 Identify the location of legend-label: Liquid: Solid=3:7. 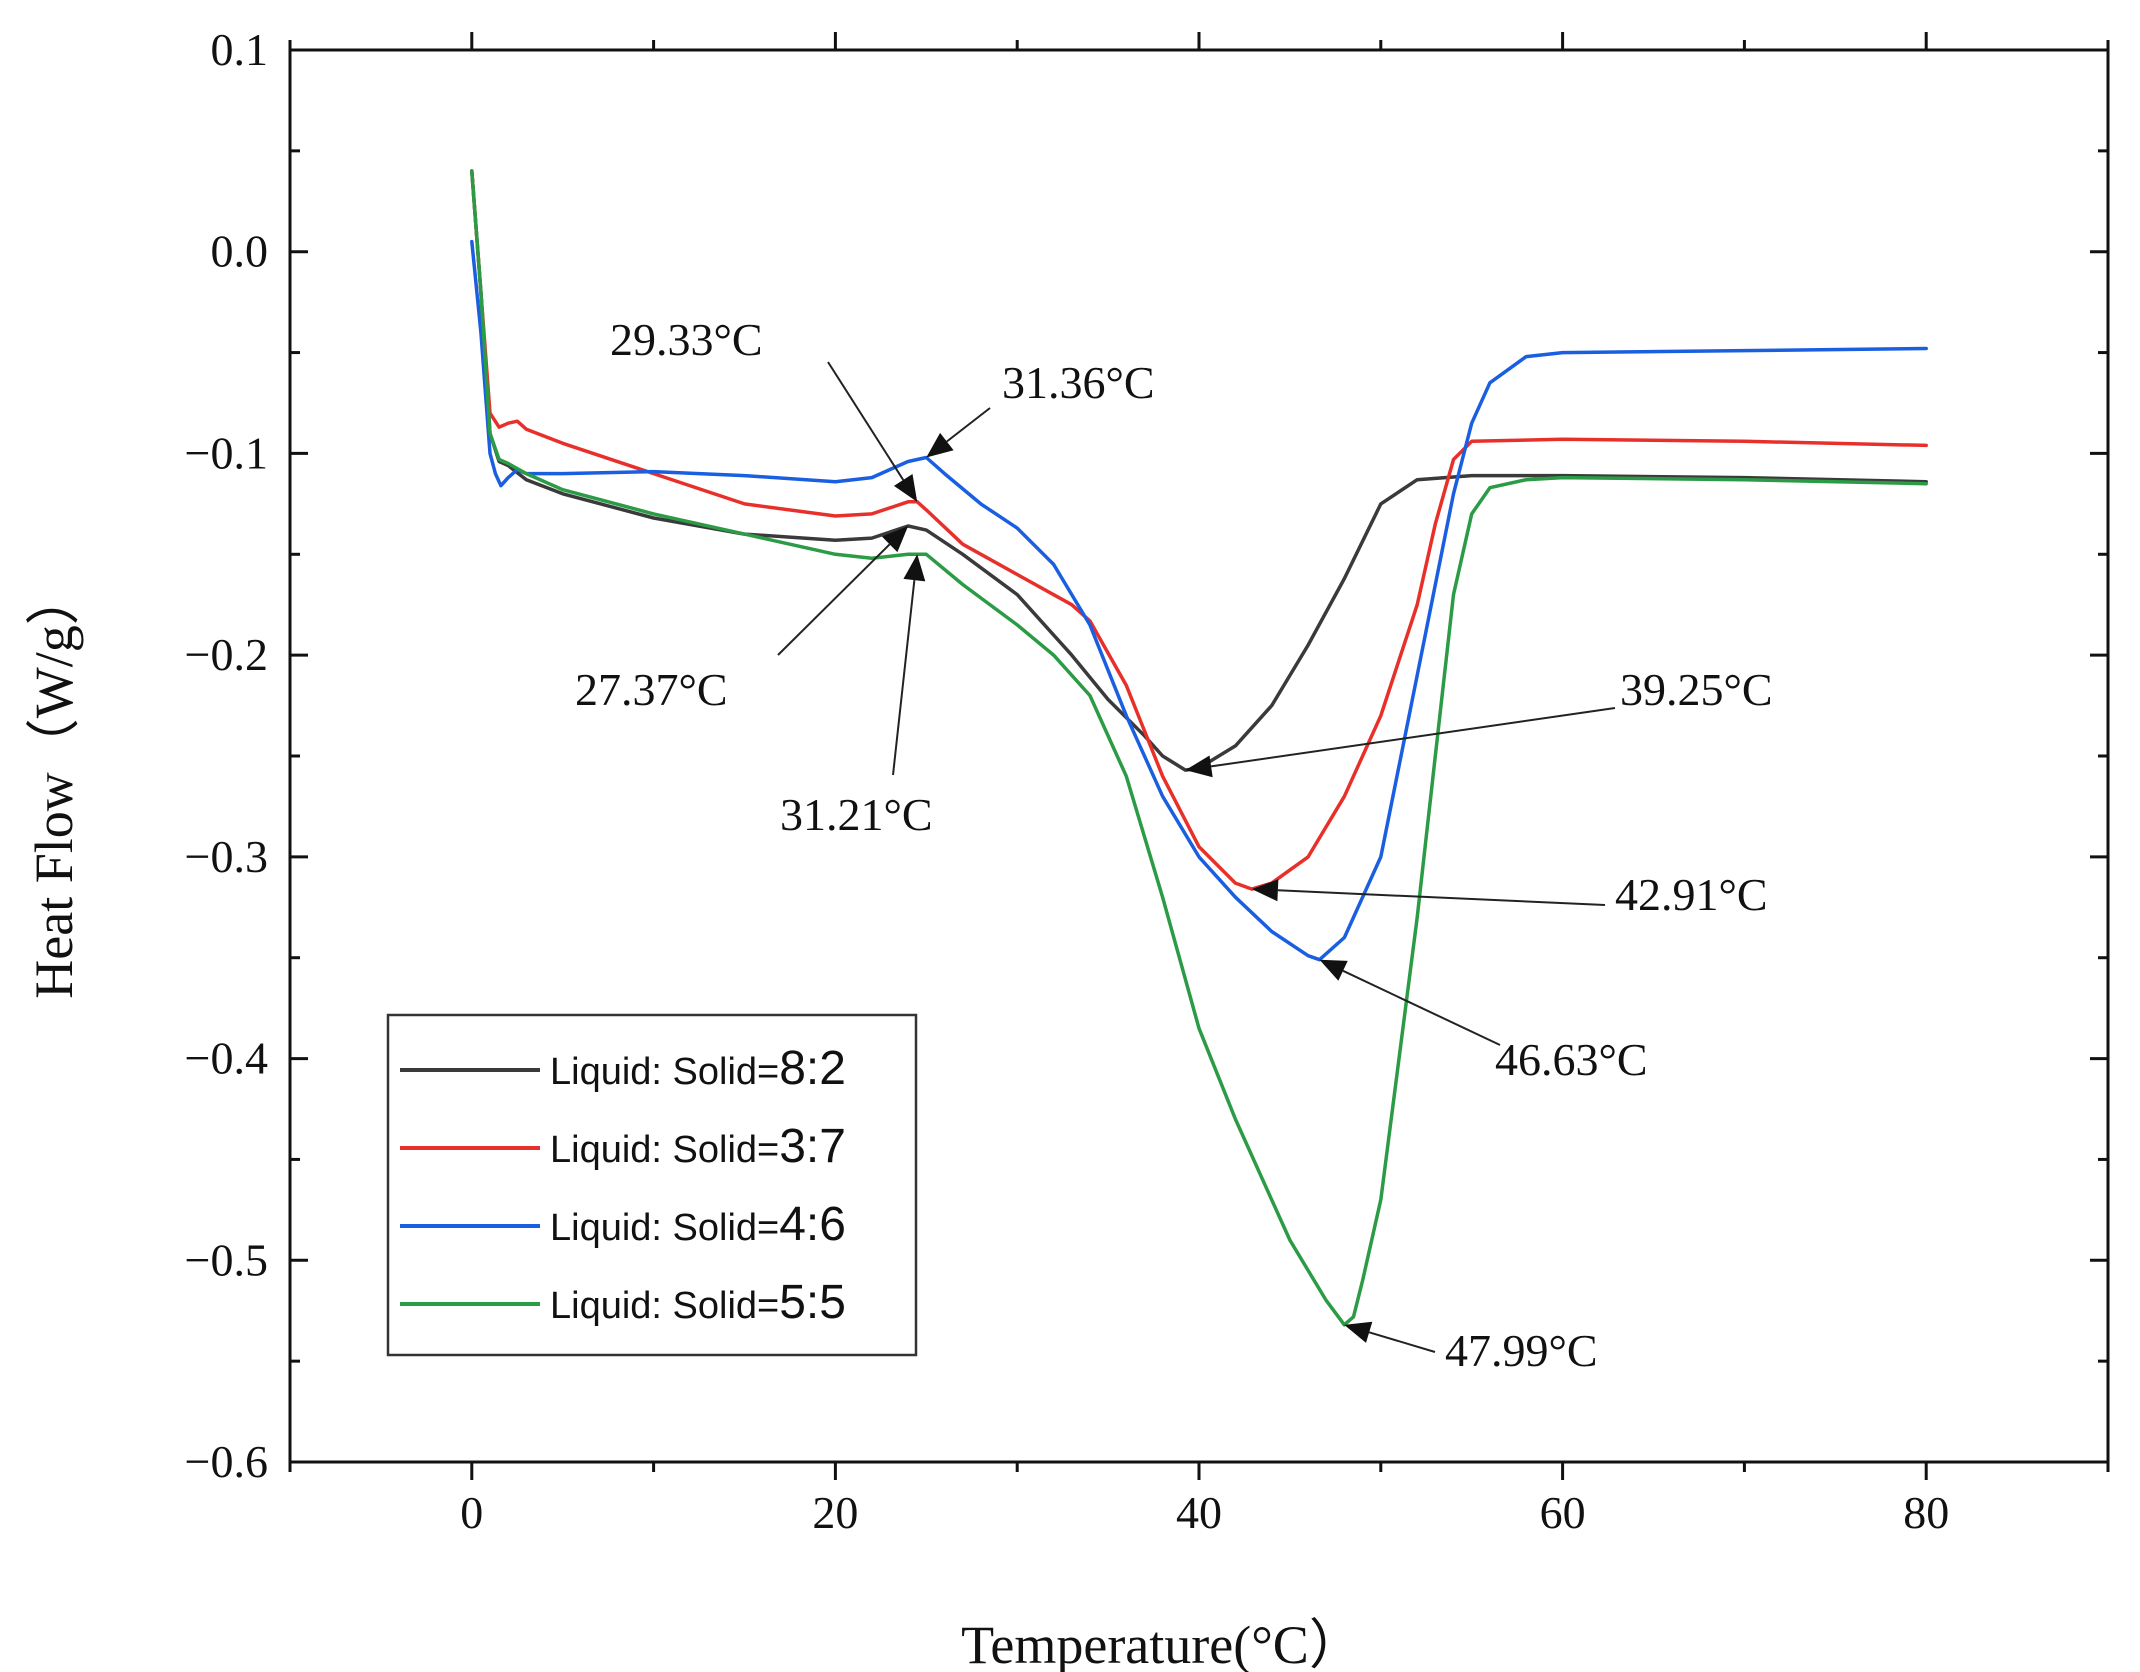
(698, 1146).